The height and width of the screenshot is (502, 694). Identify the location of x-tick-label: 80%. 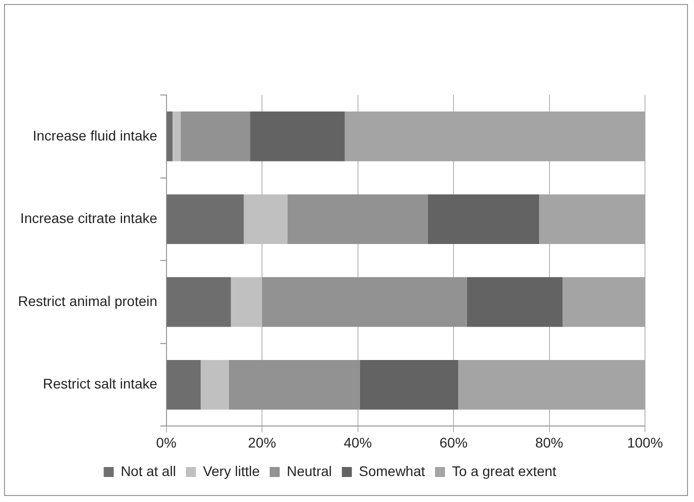
(549, 442).